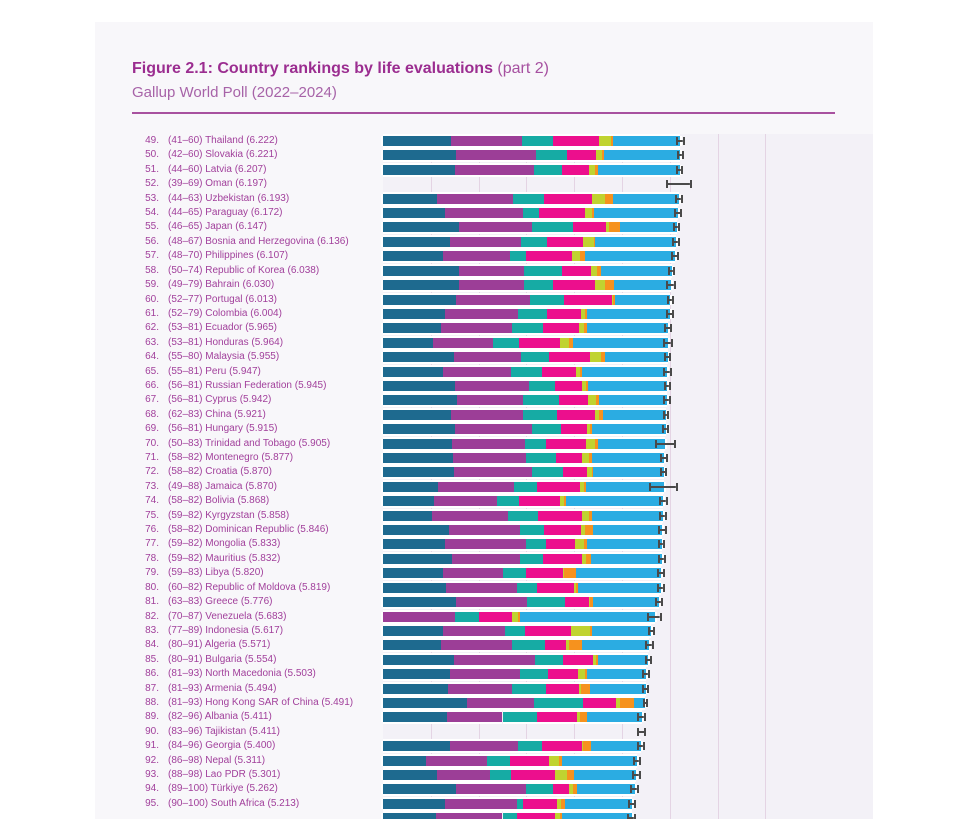 This screenshot has width=969, height=819. I want to click on row-label: (58–82) Dominican Republic (5.846), so click(248, 530).